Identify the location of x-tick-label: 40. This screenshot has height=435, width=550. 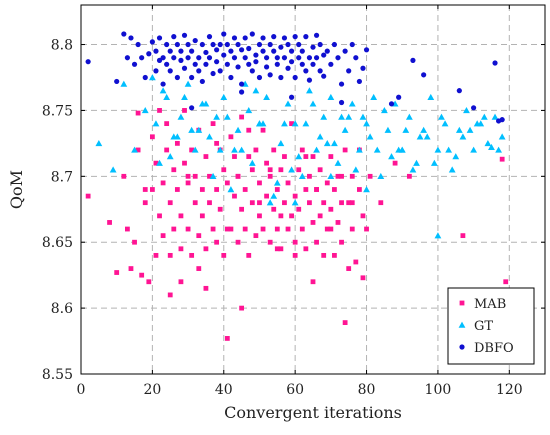
(224, 390).